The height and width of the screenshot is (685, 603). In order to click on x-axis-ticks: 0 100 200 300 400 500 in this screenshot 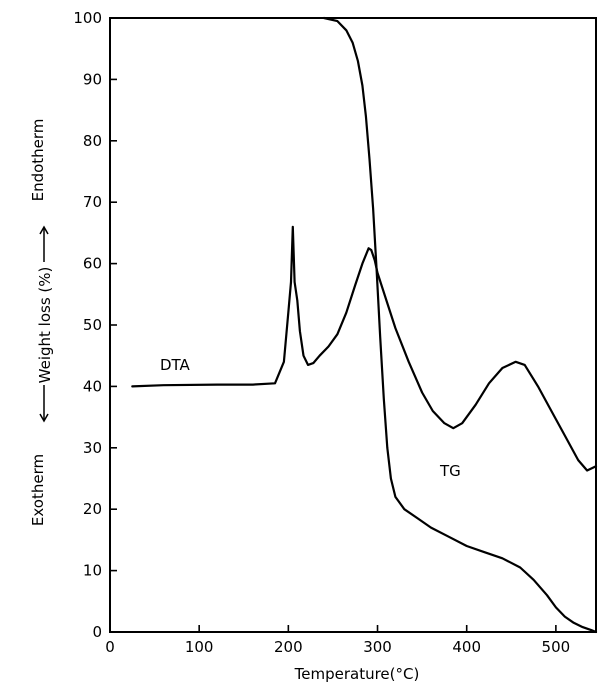, I will do `click(337, 640)`.